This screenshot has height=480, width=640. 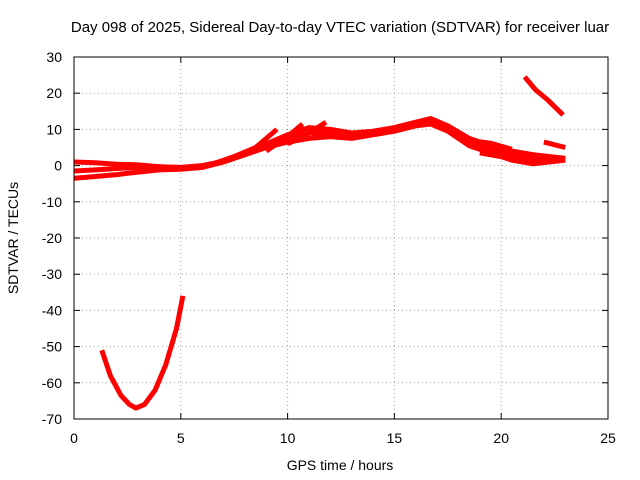 What do you see at coordinates (554, 144) in the screenshot?
I see `series-segment-small` at bounding box center [554, 144].